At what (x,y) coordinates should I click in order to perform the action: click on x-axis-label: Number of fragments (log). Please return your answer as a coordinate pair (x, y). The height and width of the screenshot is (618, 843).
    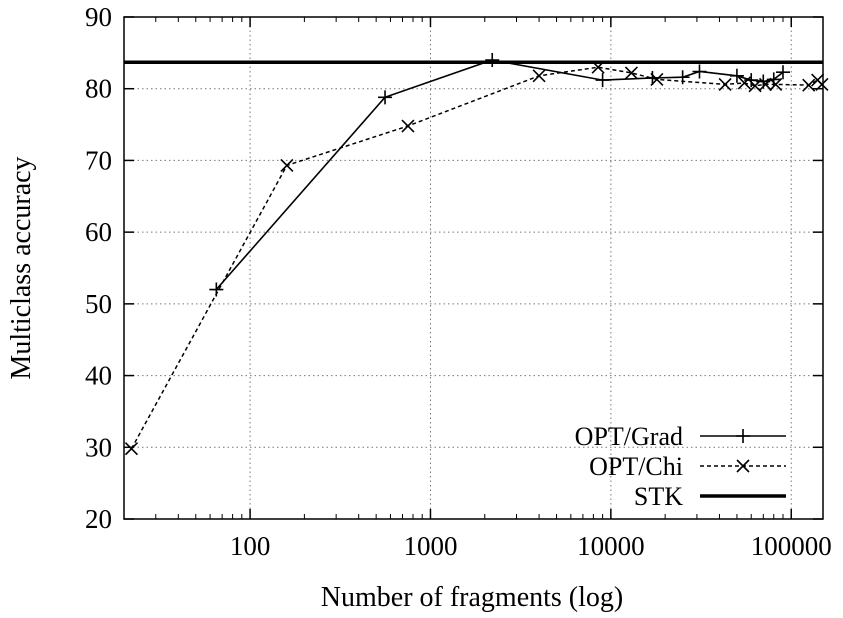
    Looking at the image, I should click on (472, 597).